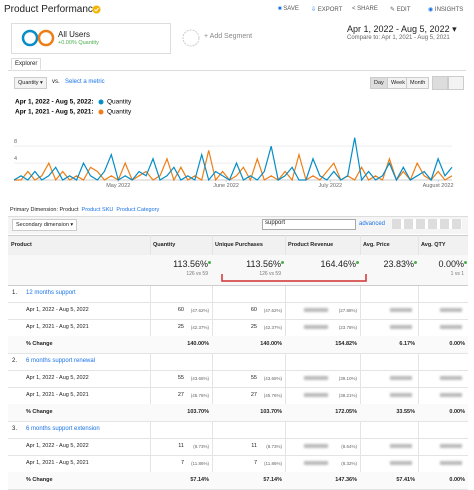  I want to click on cell-pct: (27.88%), so click(347, 310).